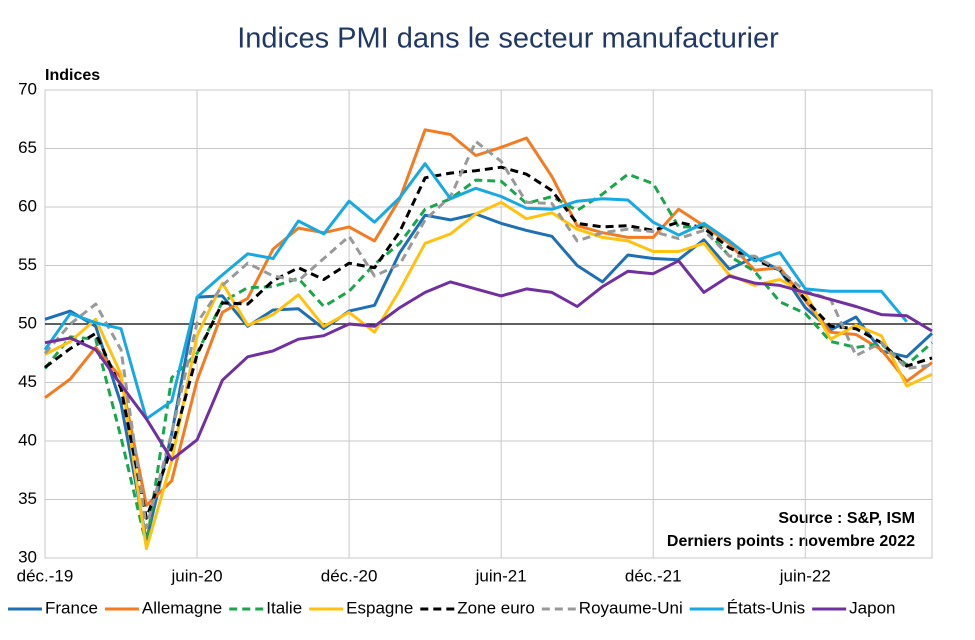  Describe the element at coordinates (72, 75) in the screenshot. I see `y-axis-label: Indices` at that location.